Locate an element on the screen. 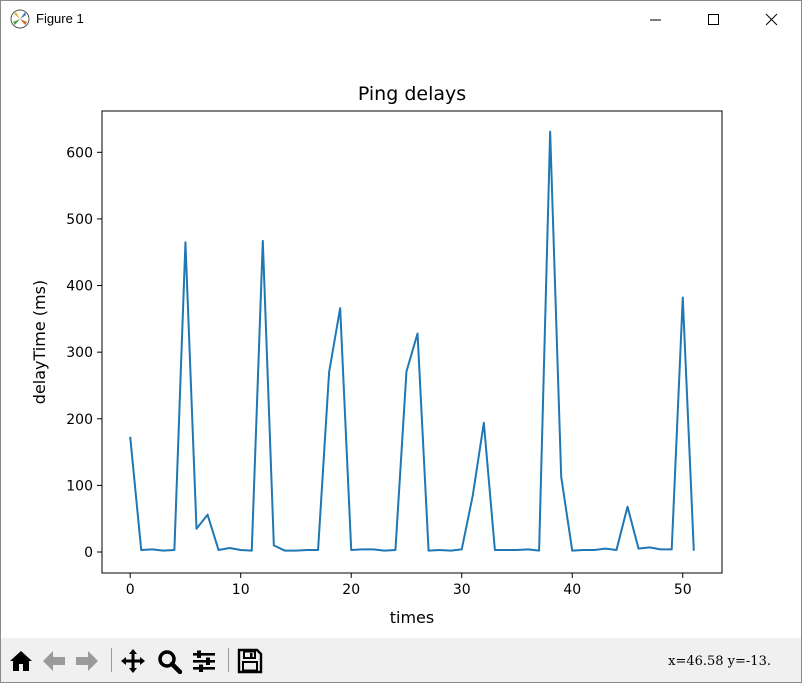 The image size is (802, 683). zoom-icon is located at coordinates (170, 662).